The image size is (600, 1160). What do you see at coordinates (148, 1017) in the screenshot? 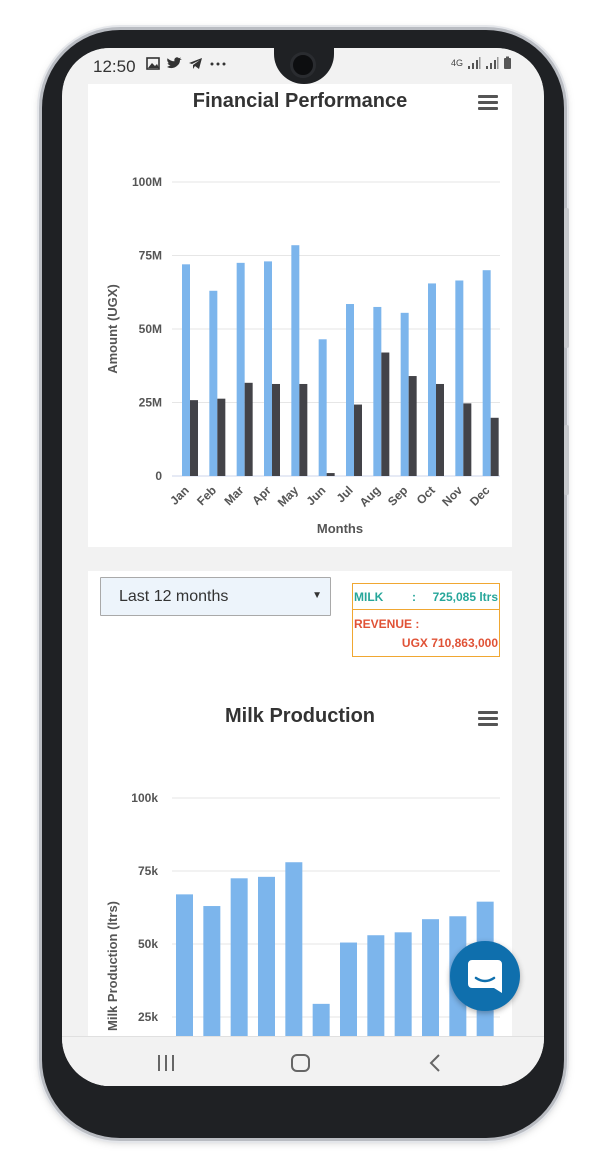
I see `y-tick-label: 25k` at bounding box center [148, 1017].